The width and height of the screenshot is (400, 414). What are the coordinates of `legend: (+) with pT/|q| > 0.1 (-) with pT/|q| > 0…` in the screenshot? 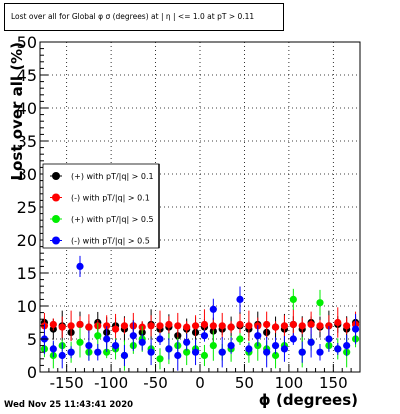 It's located at (101, 206).